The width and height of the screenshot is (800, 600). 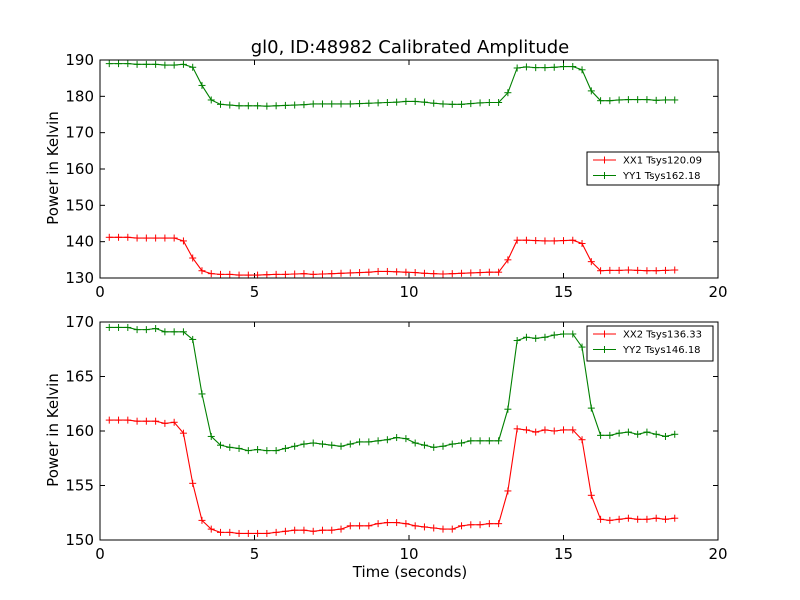 I want to click on top-legend-label: YY1 Tsys162.18, so click(x=661, y=176).